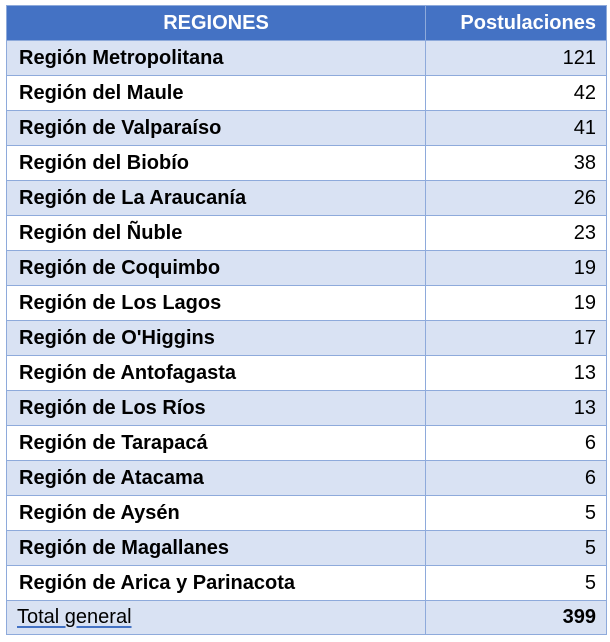 The image size is (610, 642). I want to click on table-row: Región del Maule 42, so click(306, 93).